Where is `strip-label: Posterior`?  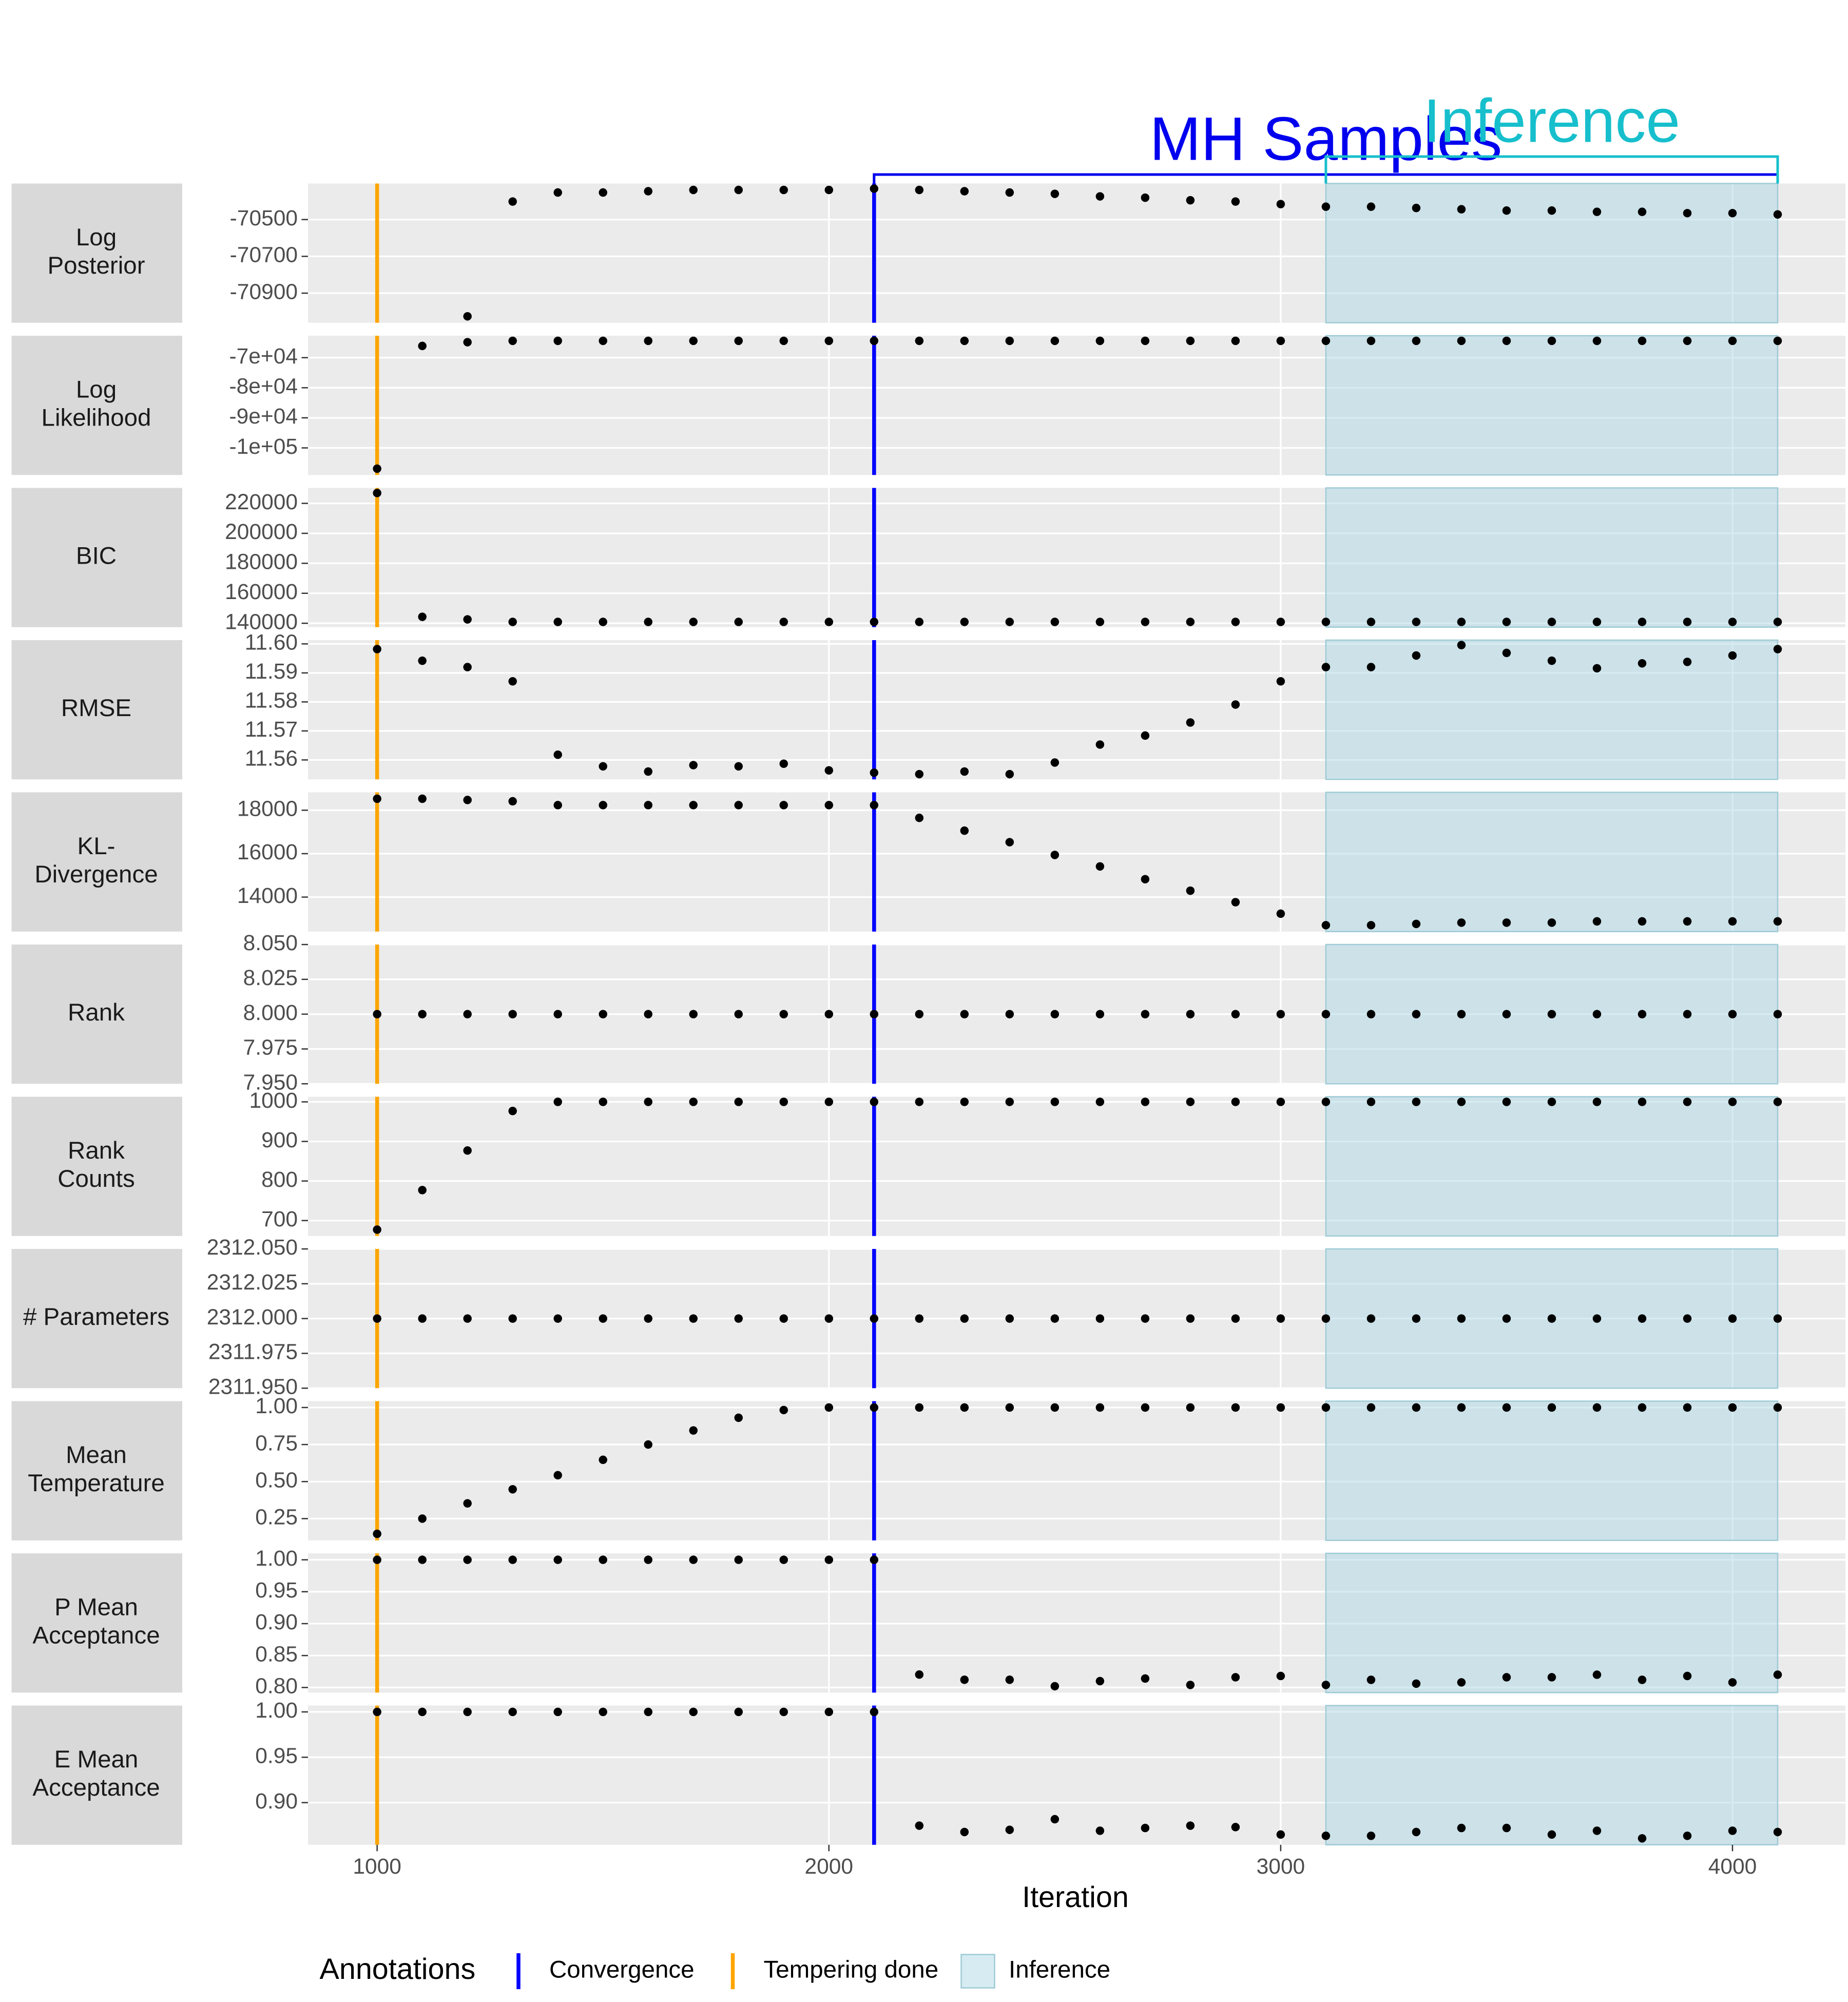 strip-label: Posterior is located at coordinates (96, 265).